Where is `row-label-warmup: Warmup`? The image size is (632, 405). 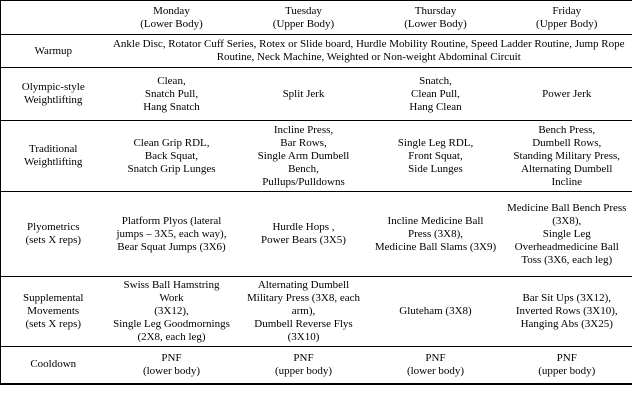
row-label-warmup: Warmup is located at coordinates (53, 50).